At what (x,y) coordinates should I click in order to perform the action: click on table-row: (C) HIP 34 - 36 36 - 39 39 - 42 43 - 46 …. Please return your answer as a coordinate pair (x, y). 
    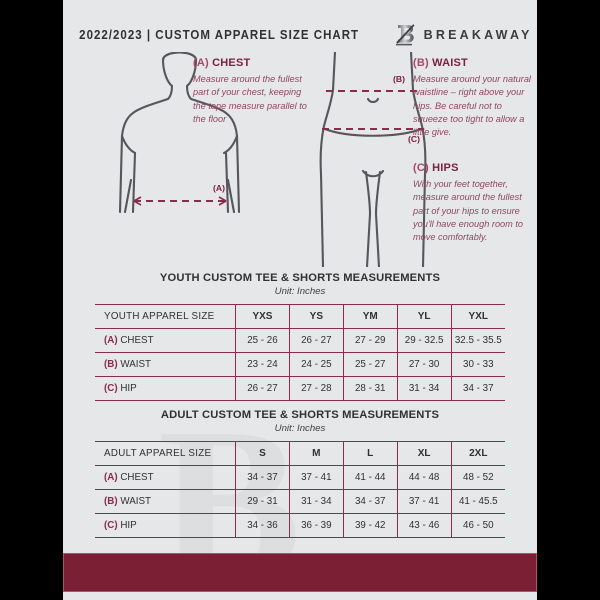
    Looking at the image, I should click on (300, 525).